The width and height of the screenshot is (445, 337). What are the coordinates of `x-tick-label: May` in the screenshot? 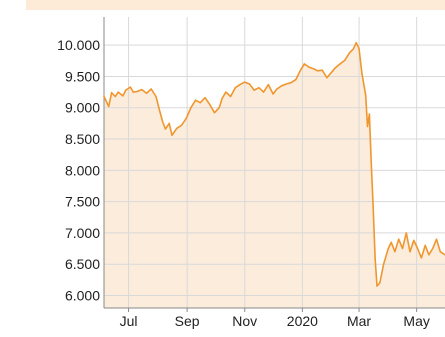 It's located at (416, 321).